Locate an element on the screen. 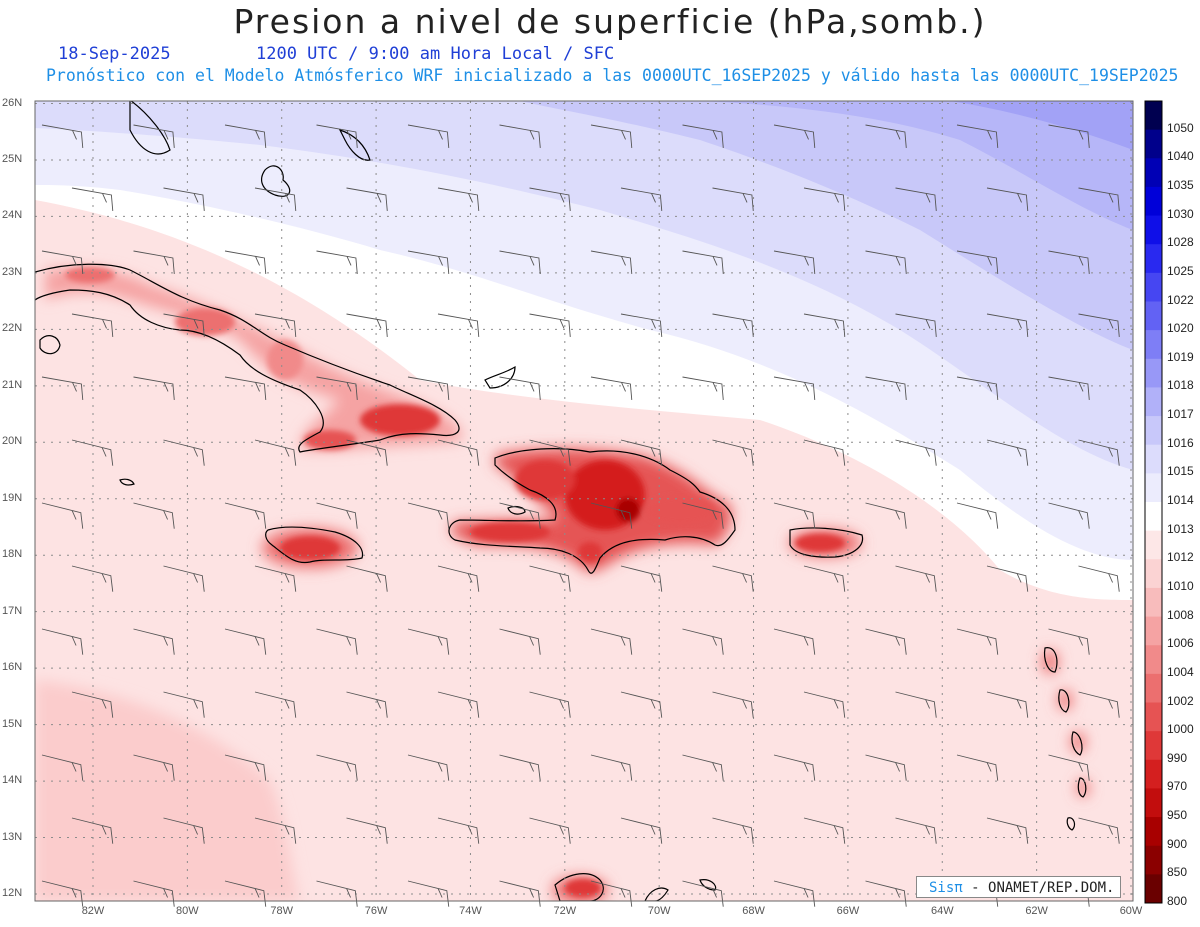 The height and width of the screenshot is (927, 1200). longitude-label: 62W is located at coordinates (1036, 911).